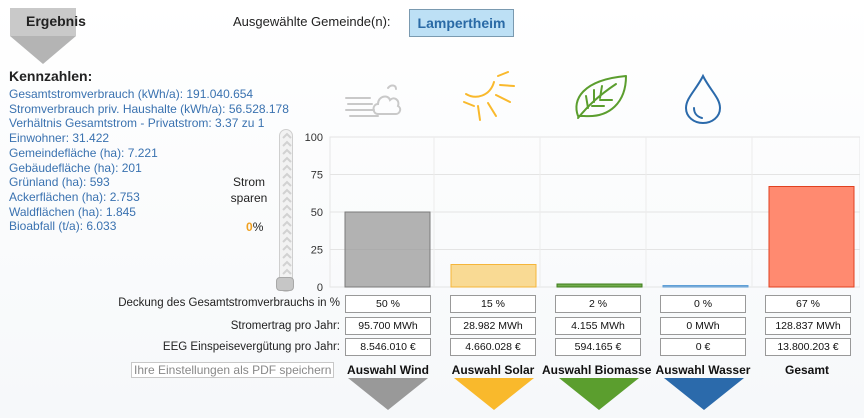 The image size is (864, 418). What do you see at coordinates (598, 304) in the screenshot?
I see `cell-deckung-biomasse: 2 %` at bounding box center [598, 304].